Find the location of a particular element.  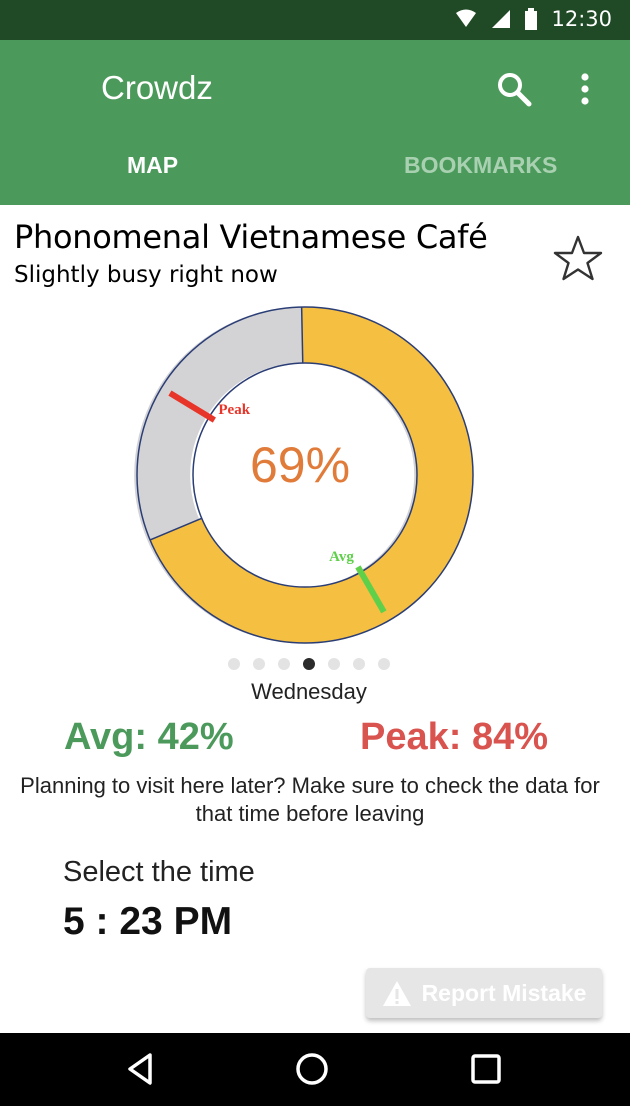

wifi-icon is located at coordinates (466, 18).